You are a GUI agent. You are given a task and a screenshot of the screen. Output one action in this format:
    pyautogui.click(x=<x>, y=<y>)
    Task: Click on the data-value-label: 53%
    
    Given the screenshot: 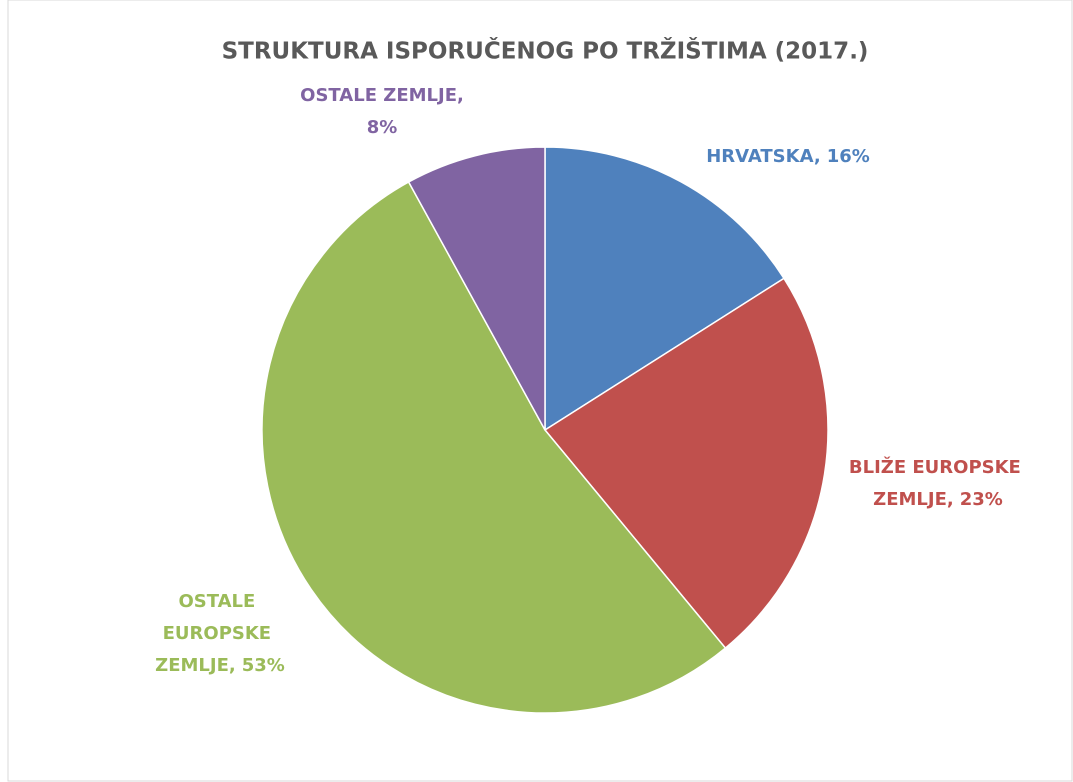 What is the action you would take?
    pyautogui.click(x=263, y=665)
    